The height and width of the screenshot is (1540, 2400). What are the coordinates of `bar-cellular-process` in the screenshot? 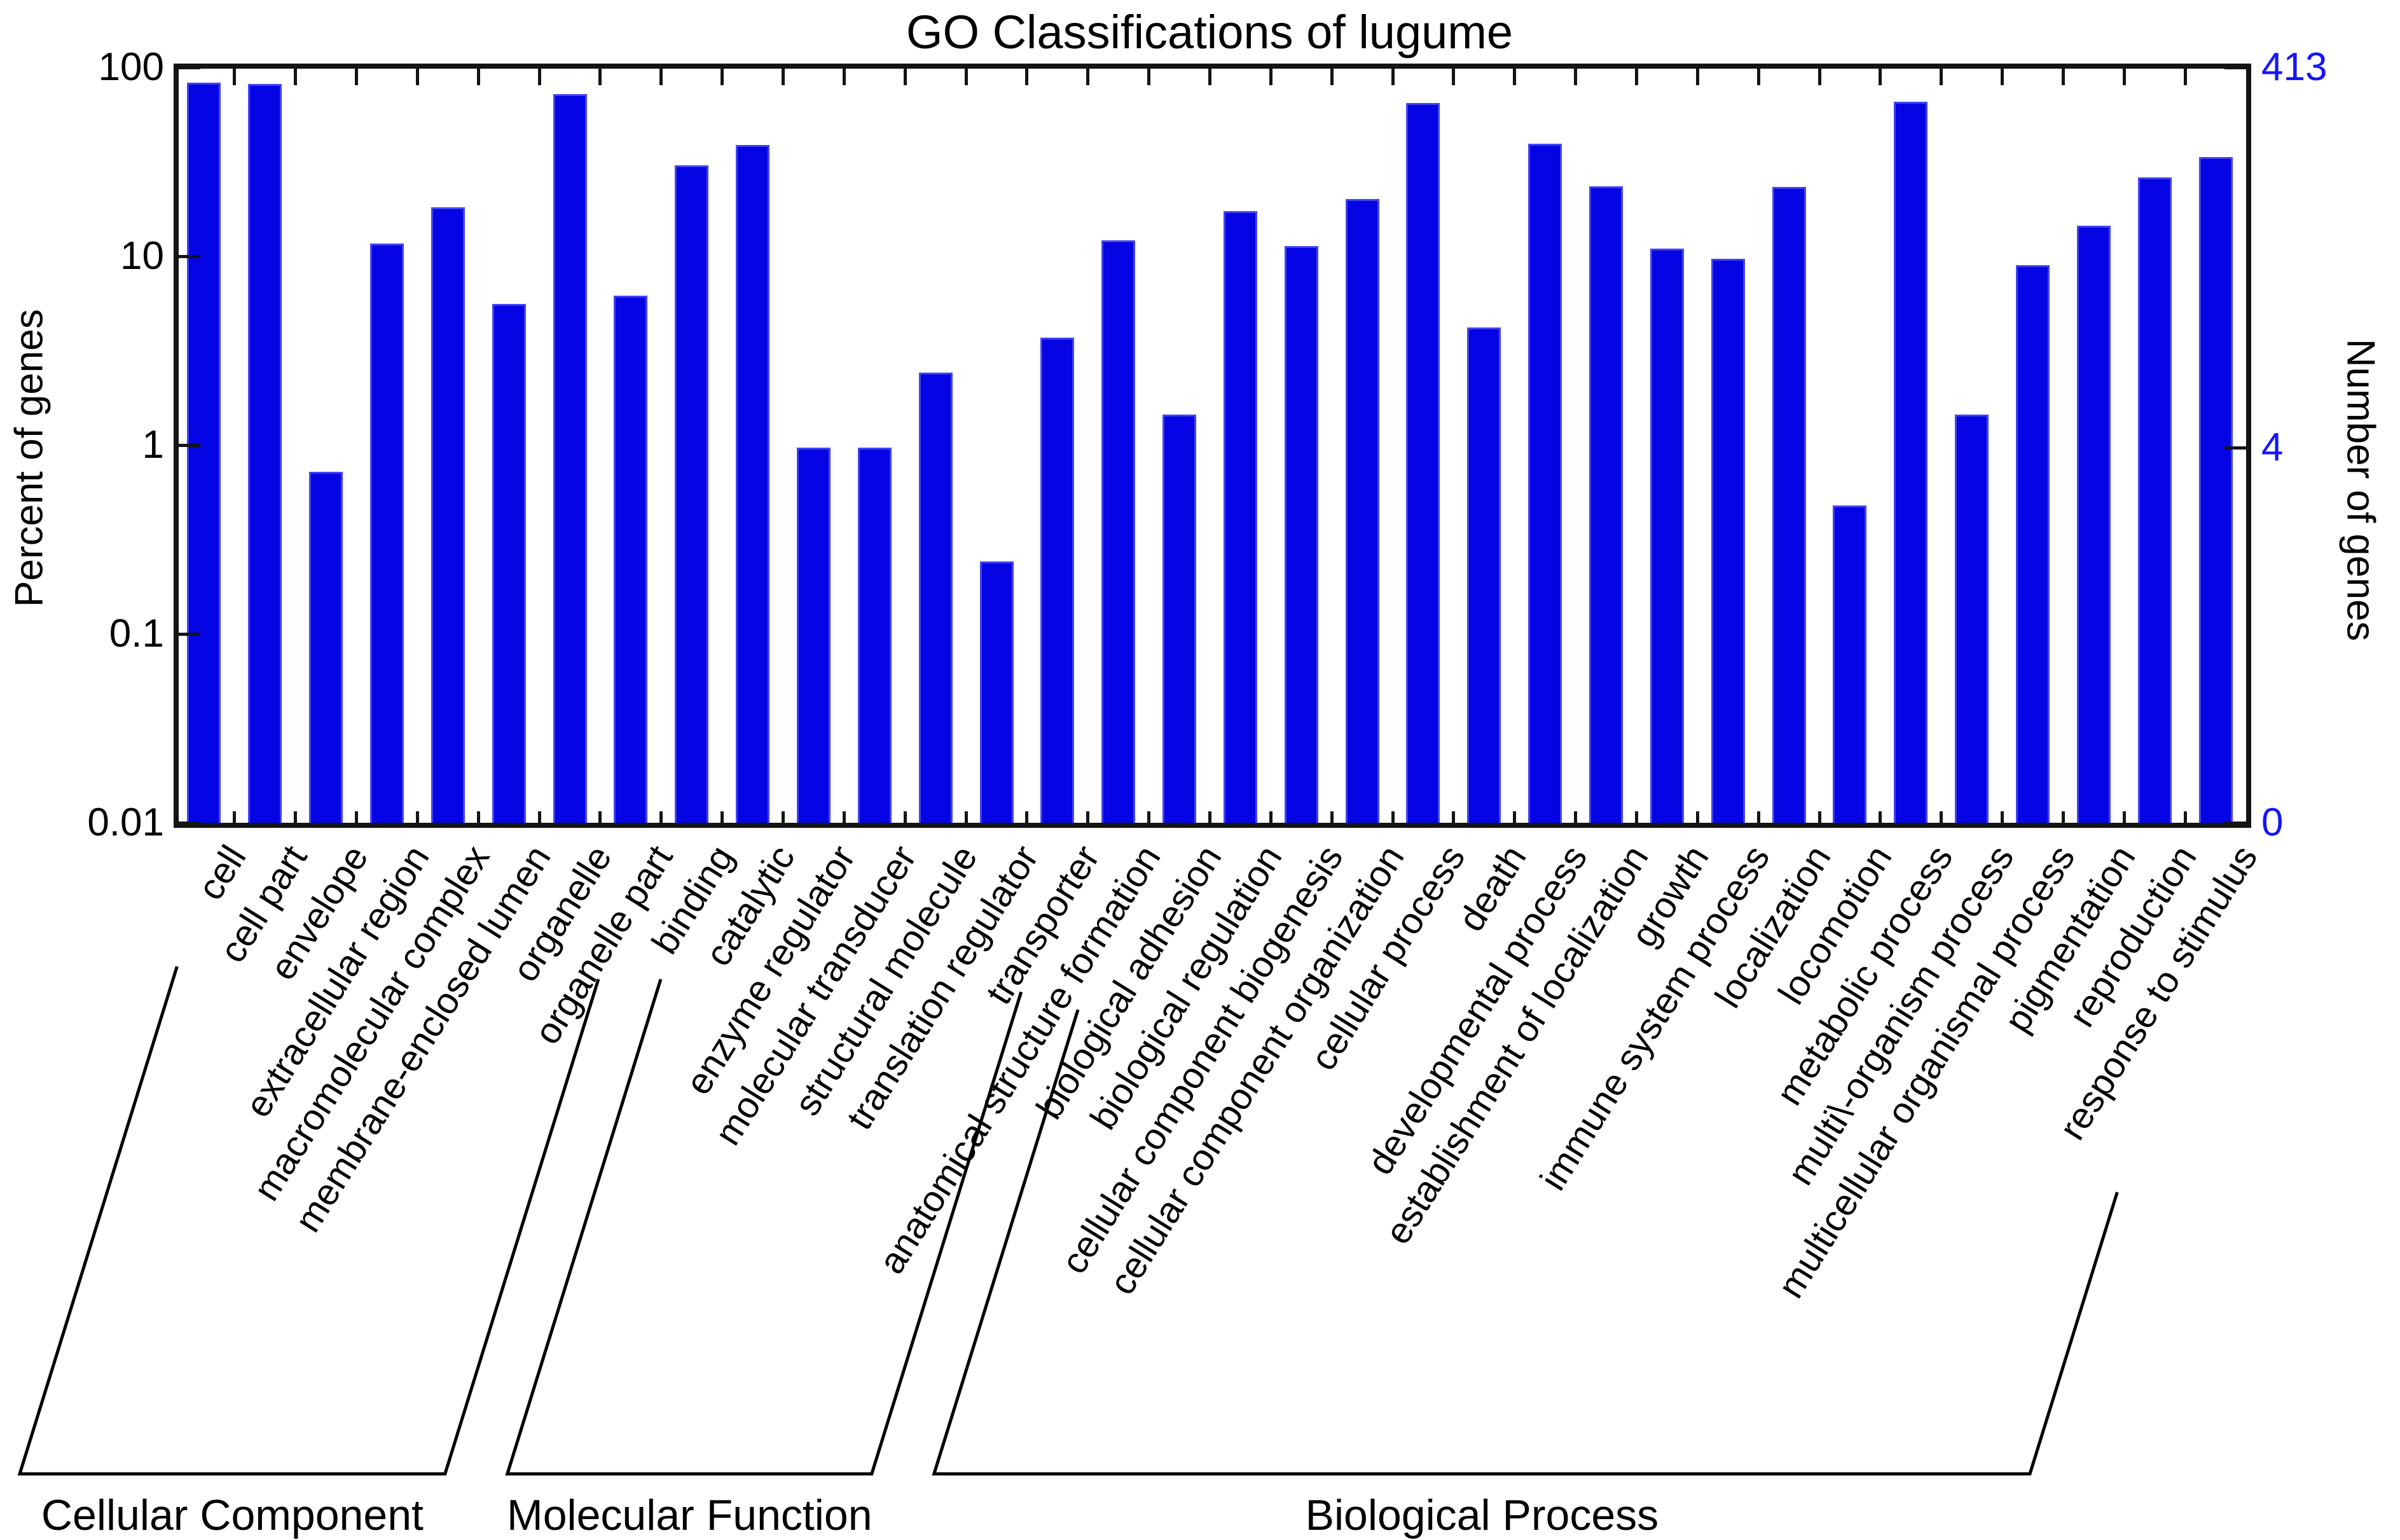 It's located at (1423, 462).